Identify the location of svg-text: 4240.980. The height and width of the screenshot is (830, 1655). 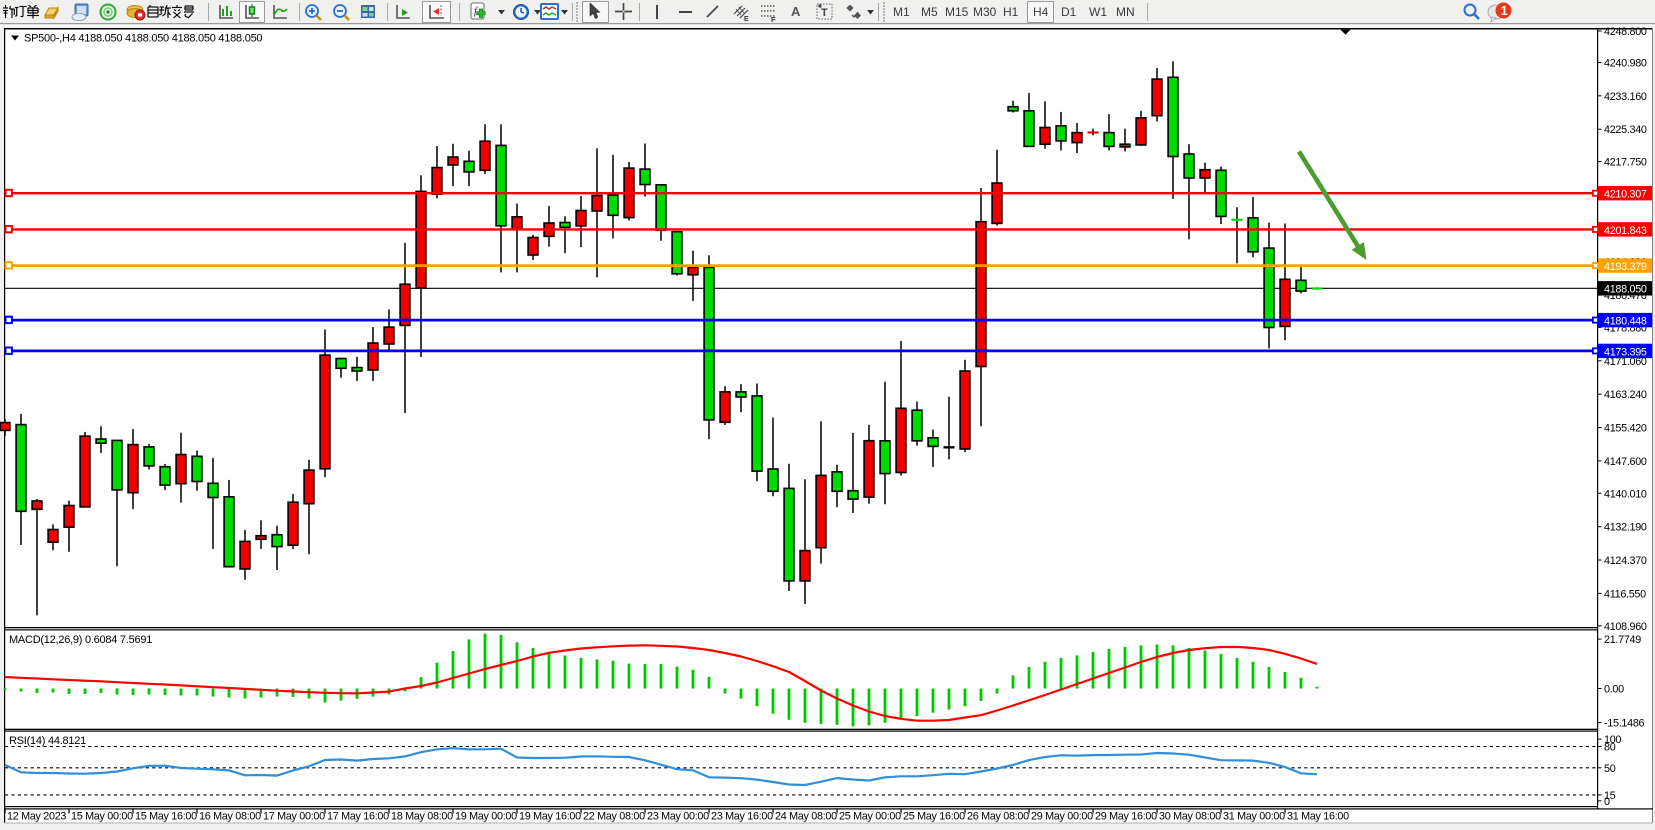
(1625, 64).